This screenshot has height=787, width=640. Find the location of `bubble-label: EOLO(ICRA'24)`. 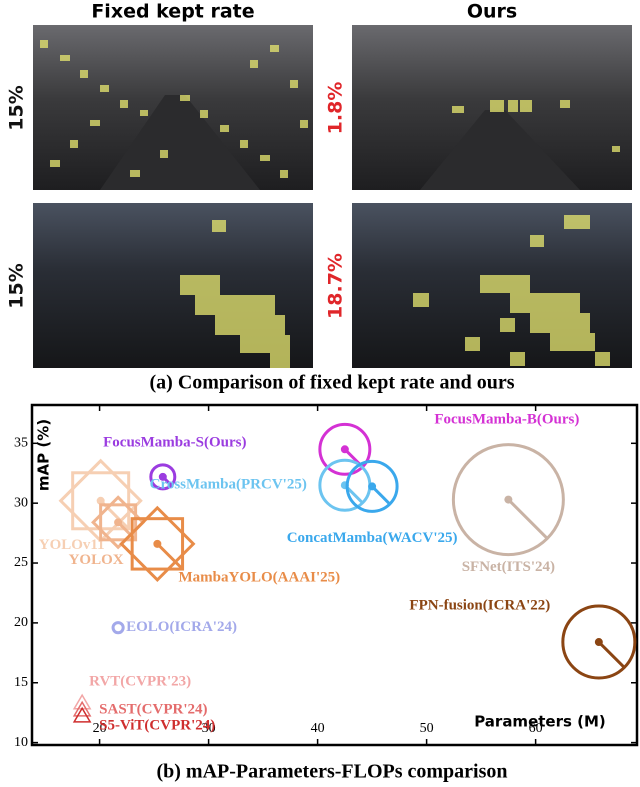

bubble-label: EOLO(ICRA'24) is located at coordinates (181, 627).